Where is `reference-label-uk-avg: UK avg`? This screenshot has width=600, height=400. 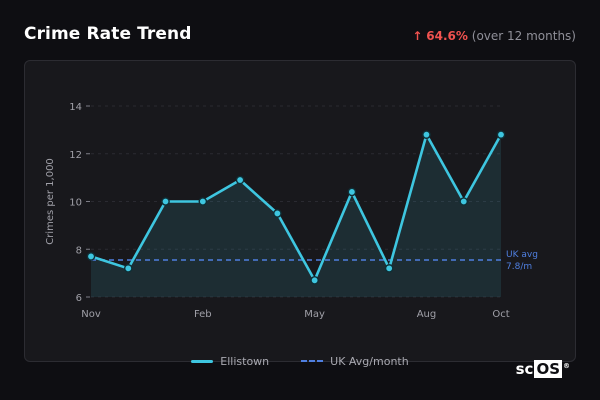
reference-label-uk-avg: UK avg is located at coordinates (522, 255).